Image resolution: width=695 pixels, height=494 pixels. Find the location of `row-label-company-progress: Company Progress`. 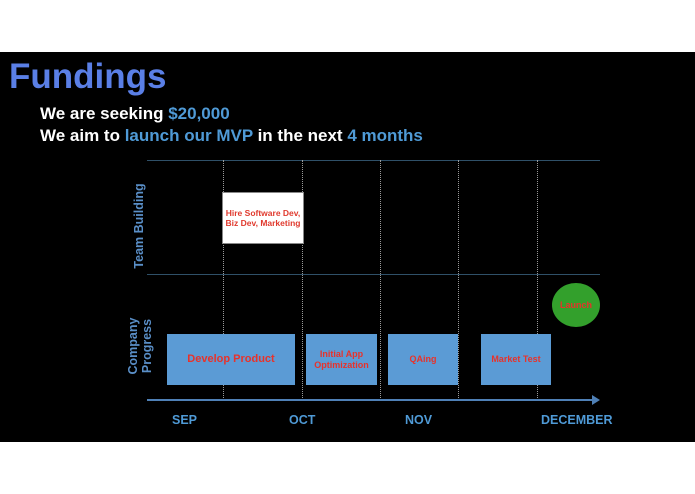

row-label-company-progress: Company Progress is located at coordinates (140, 346).